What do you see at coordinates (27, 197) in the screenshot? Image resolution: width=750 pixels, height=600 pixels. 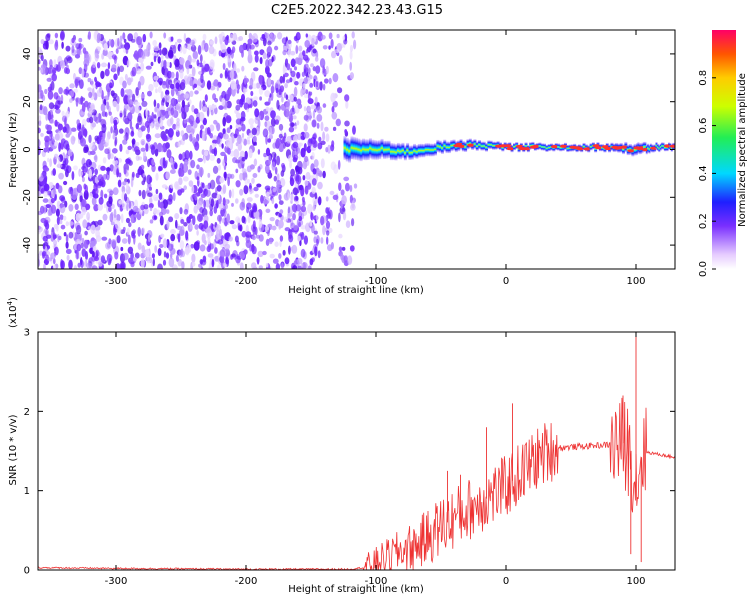 I see `spectrogram-ytick: -20` at bounding box center [27, 197].